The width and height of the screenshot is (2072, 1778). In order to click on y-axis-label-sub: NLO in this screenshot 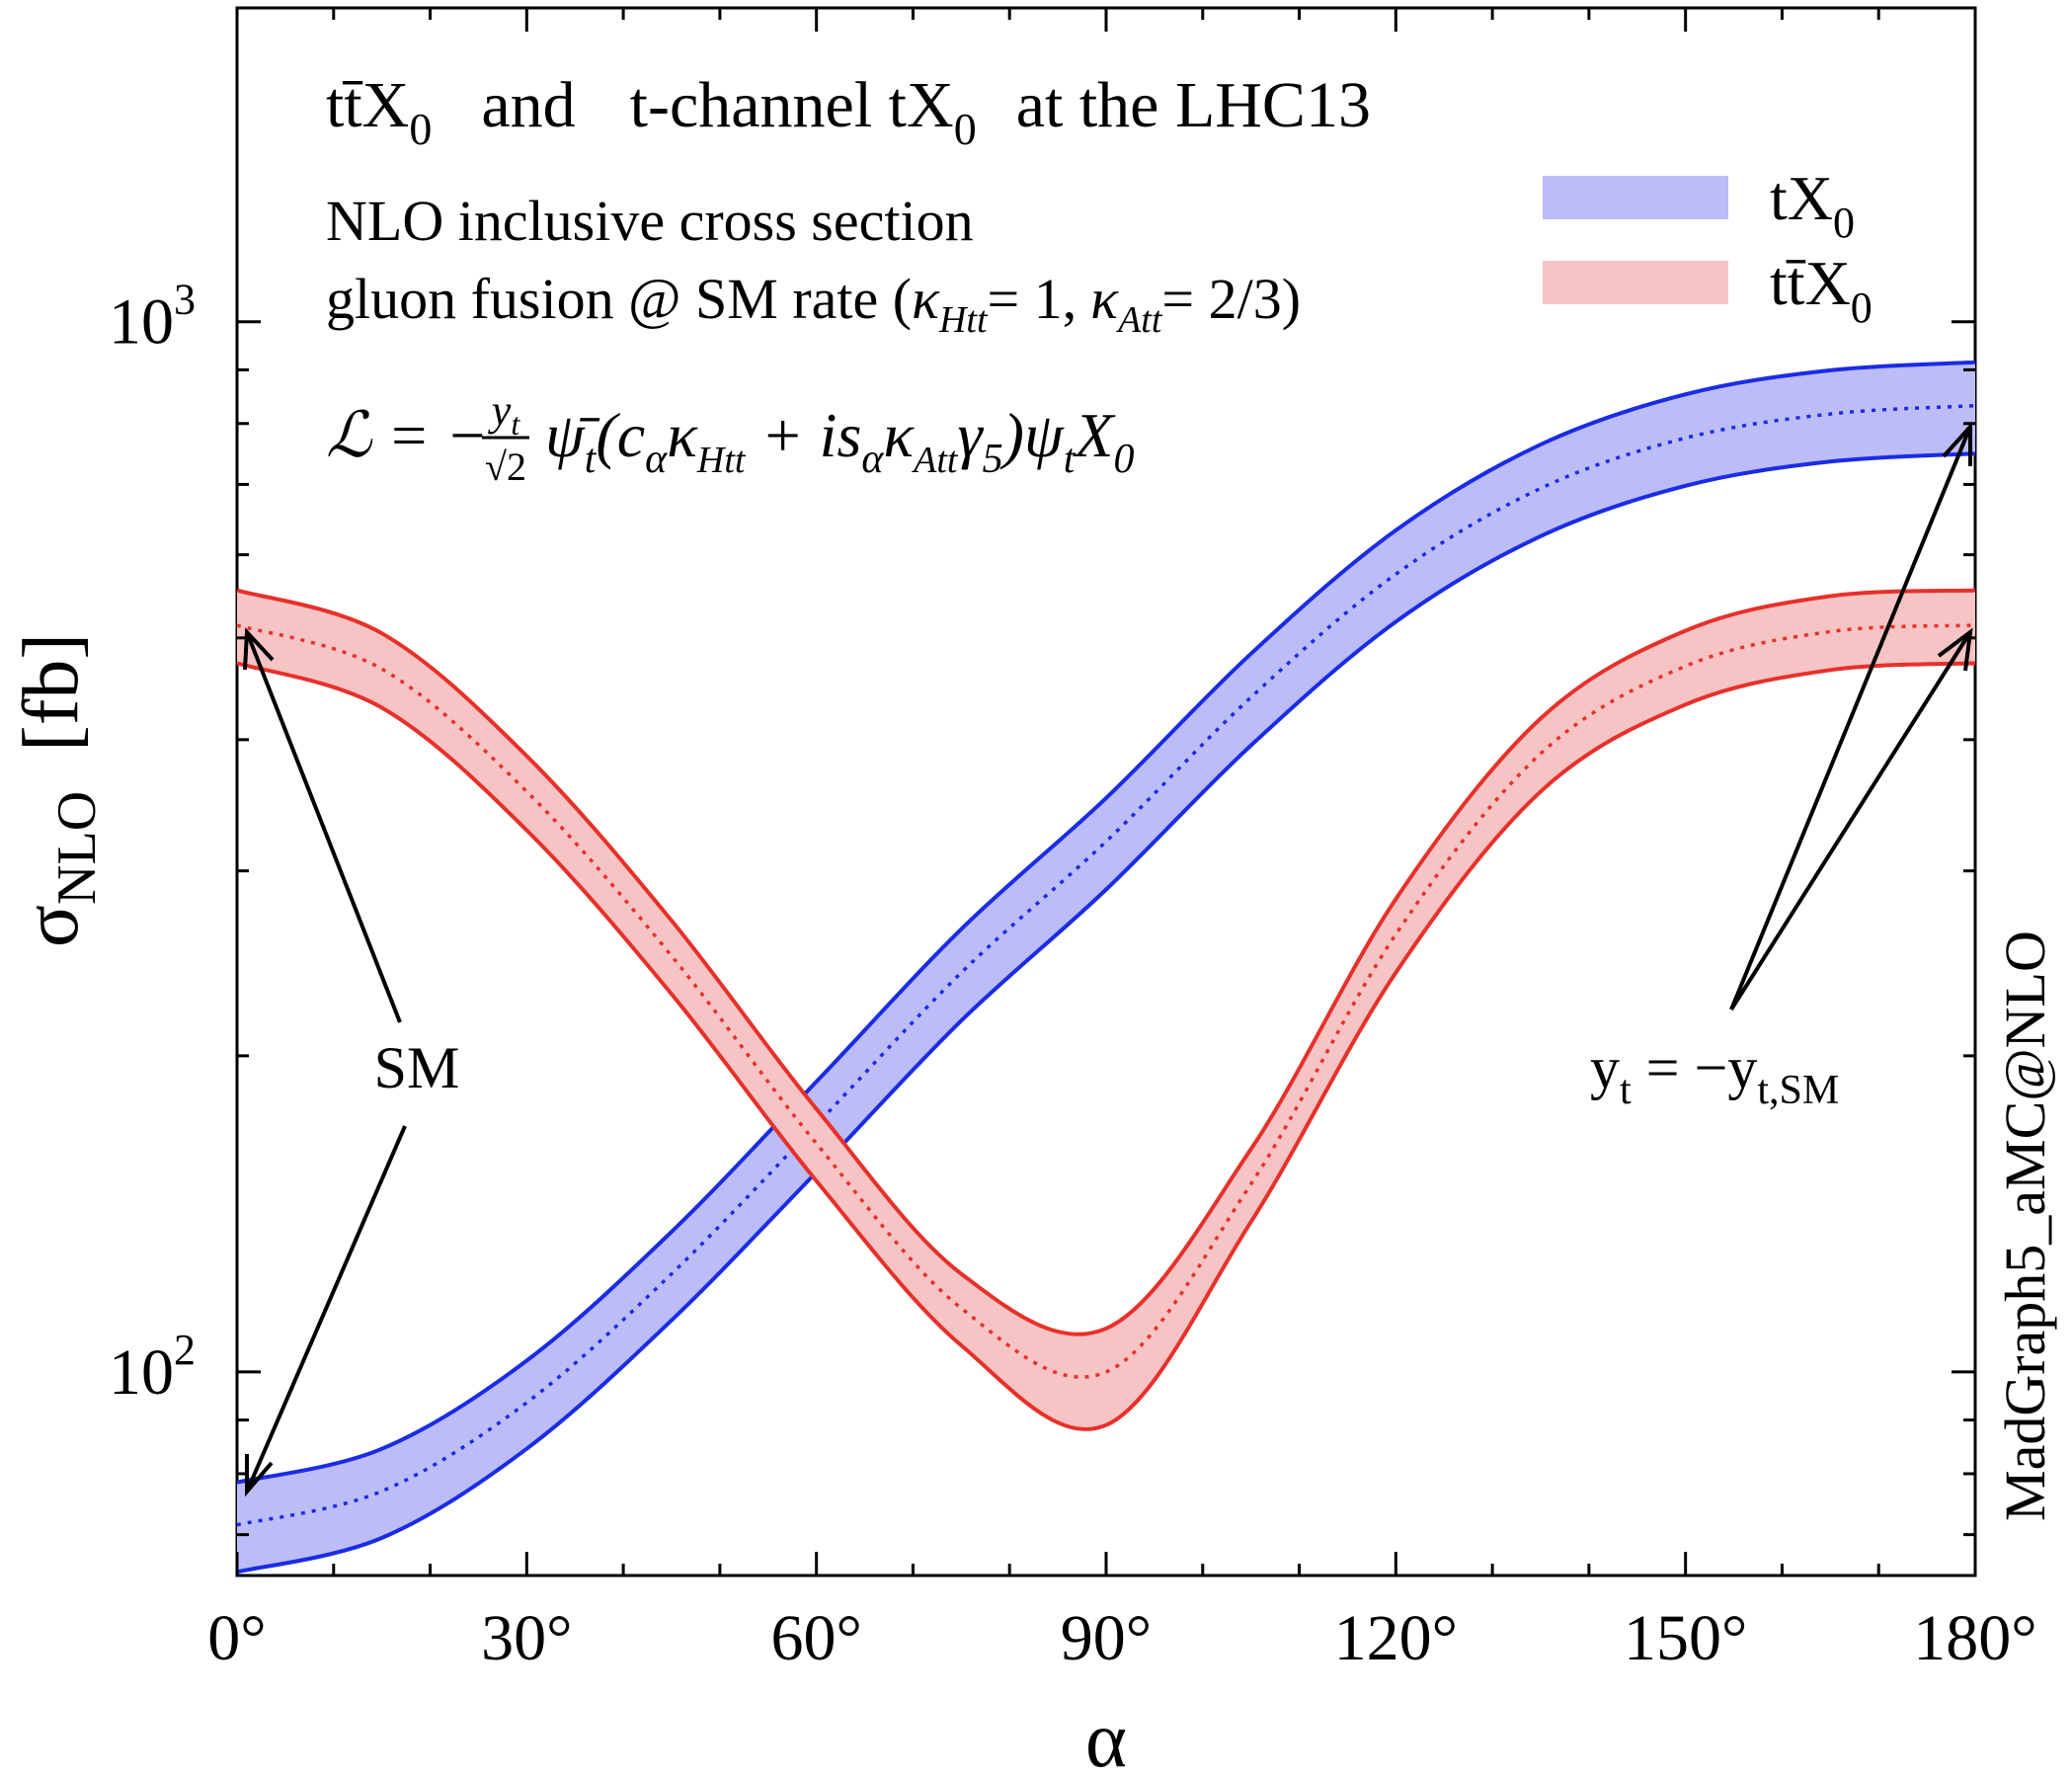, I will do `click(77, 848)`.